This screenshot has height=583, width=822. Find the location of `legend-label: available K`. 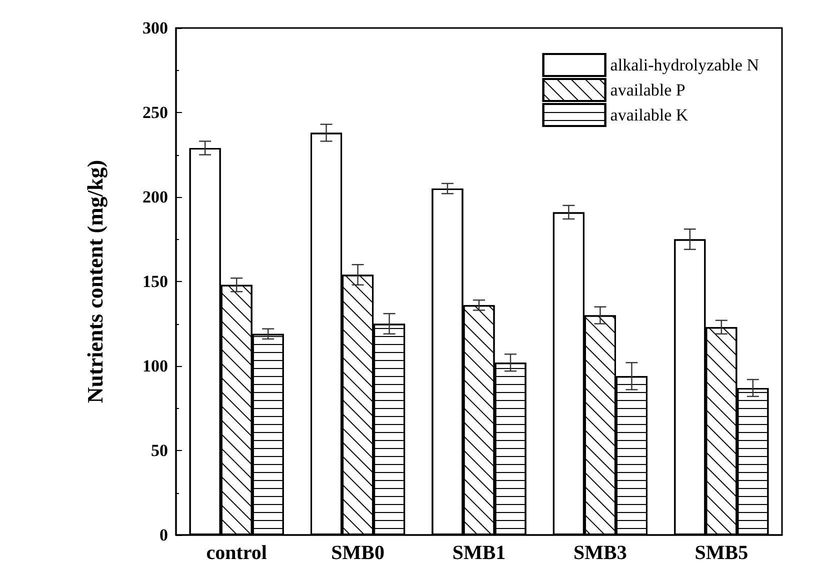

legend-label: available K is located at coordinates (649, 115).